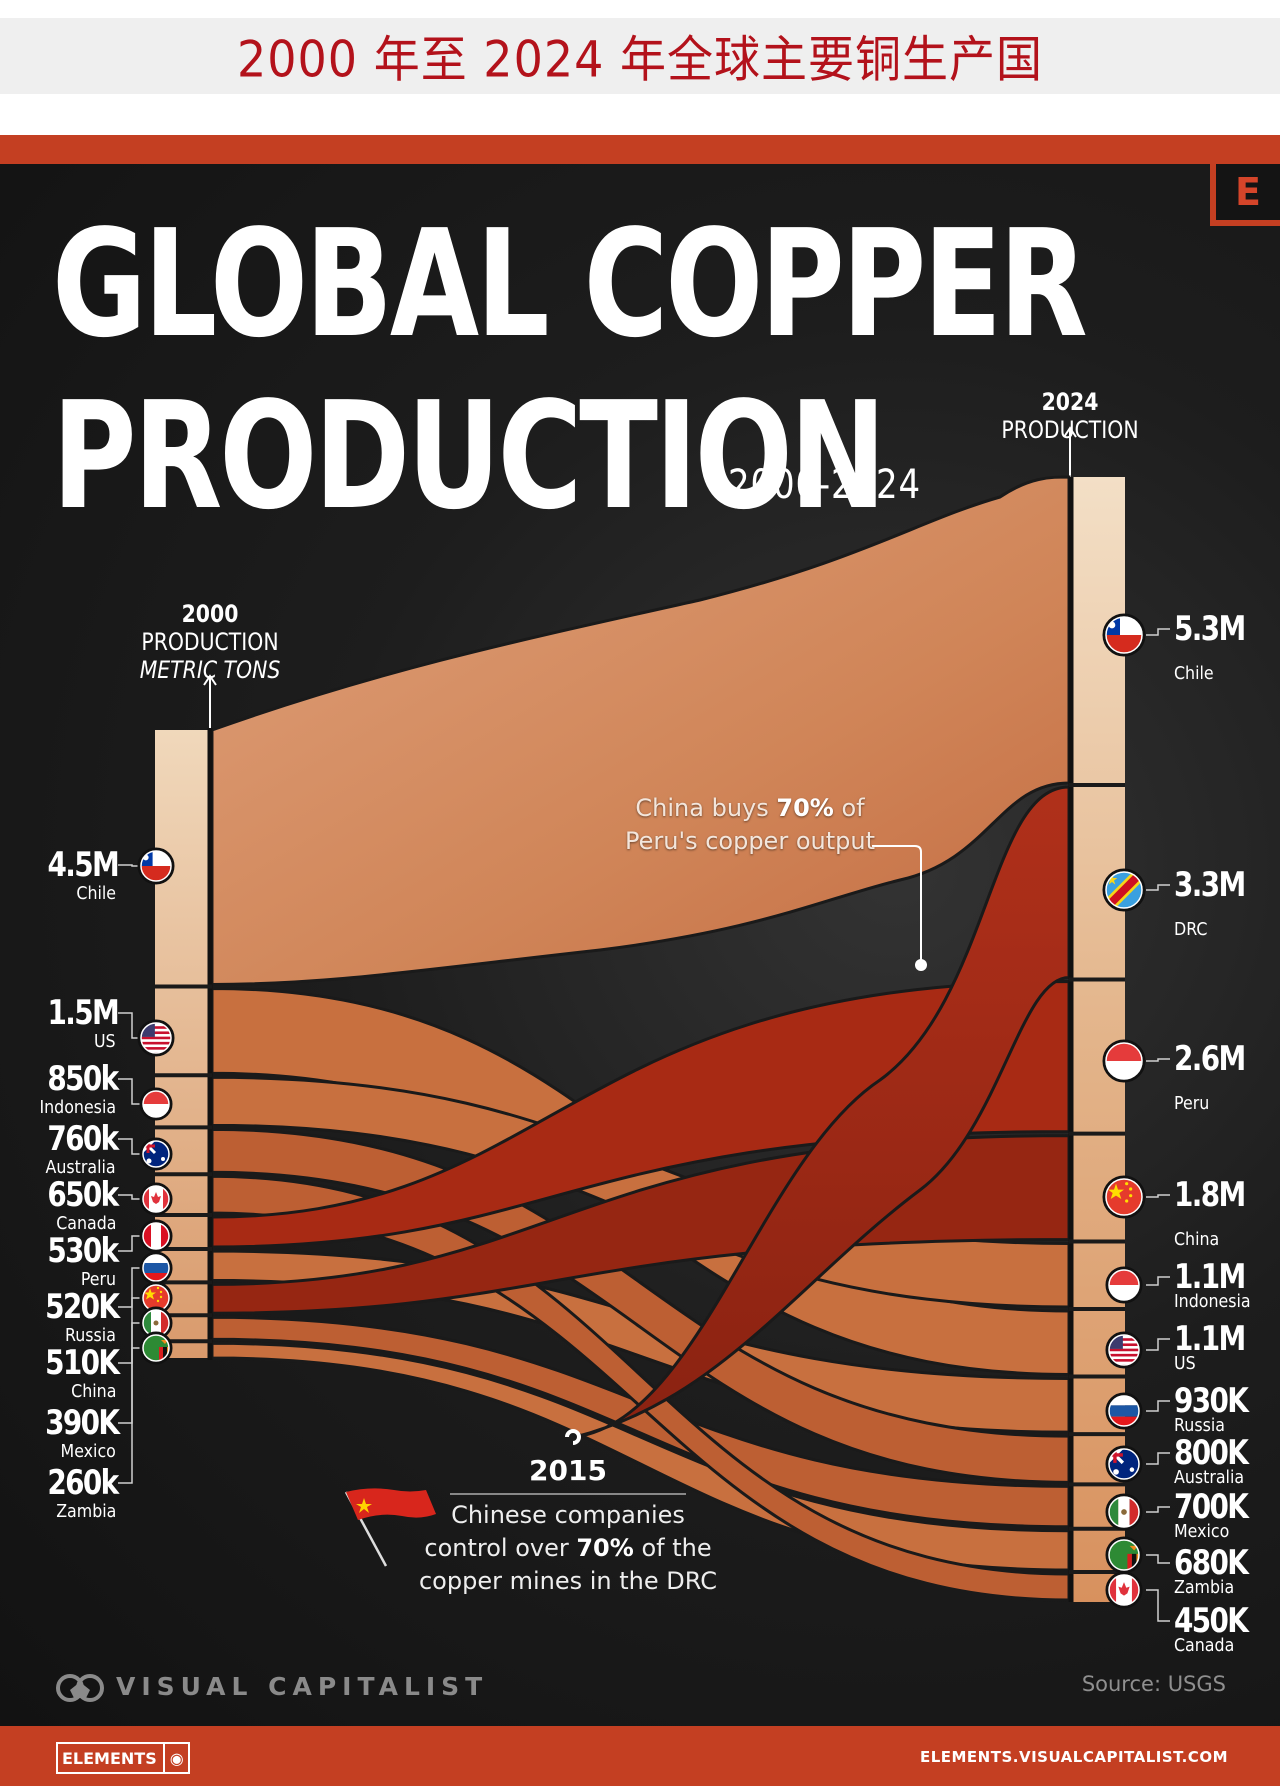 The image size is (1280, 1786). What do you see at coordinates (83, 1195) in the screenshot?
I see `value-2000-canada: 650k` at bounding box center [83, 1195].